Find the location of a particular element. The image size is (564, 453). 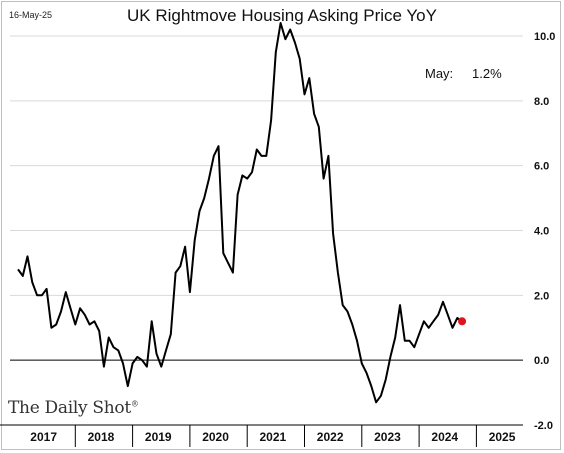

y-axis-ticks: 10.0 8.0 6.0 4.0 2.0 0.0 -2.0 is located at coordinates (544, 231).